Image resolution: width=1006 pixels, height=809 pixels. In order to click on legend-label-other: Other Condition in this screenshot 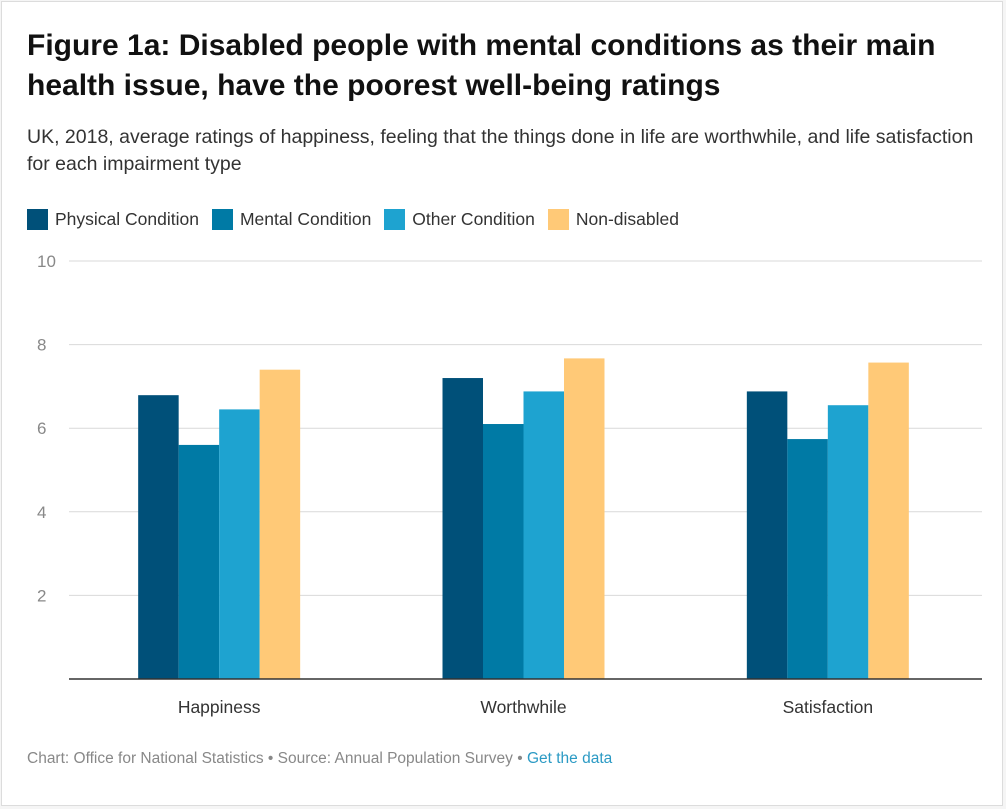, I will do `click(473, 218)`.